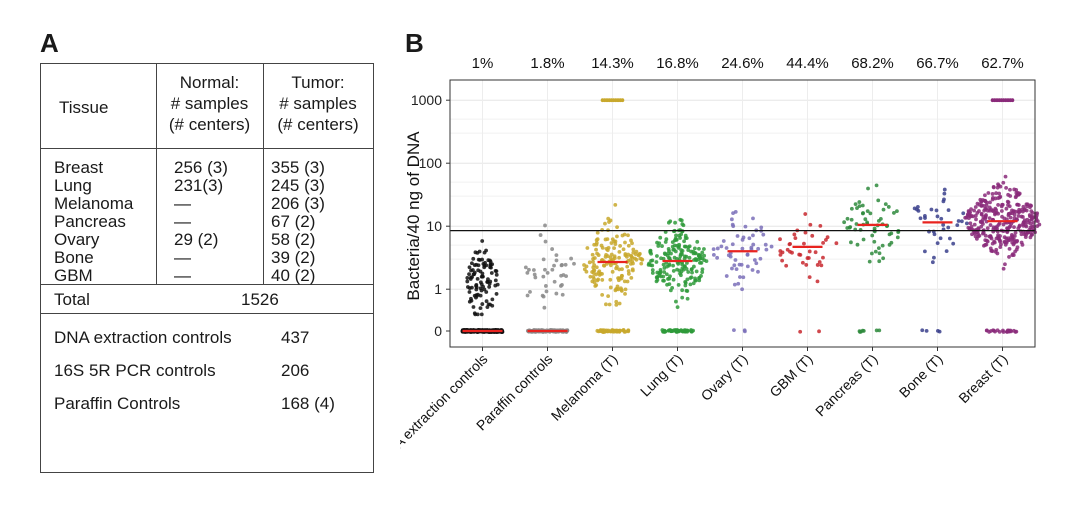 This screenshot has height=512, width=1080. I want to click on percent-label: 62.7%, so click(1002, 63).